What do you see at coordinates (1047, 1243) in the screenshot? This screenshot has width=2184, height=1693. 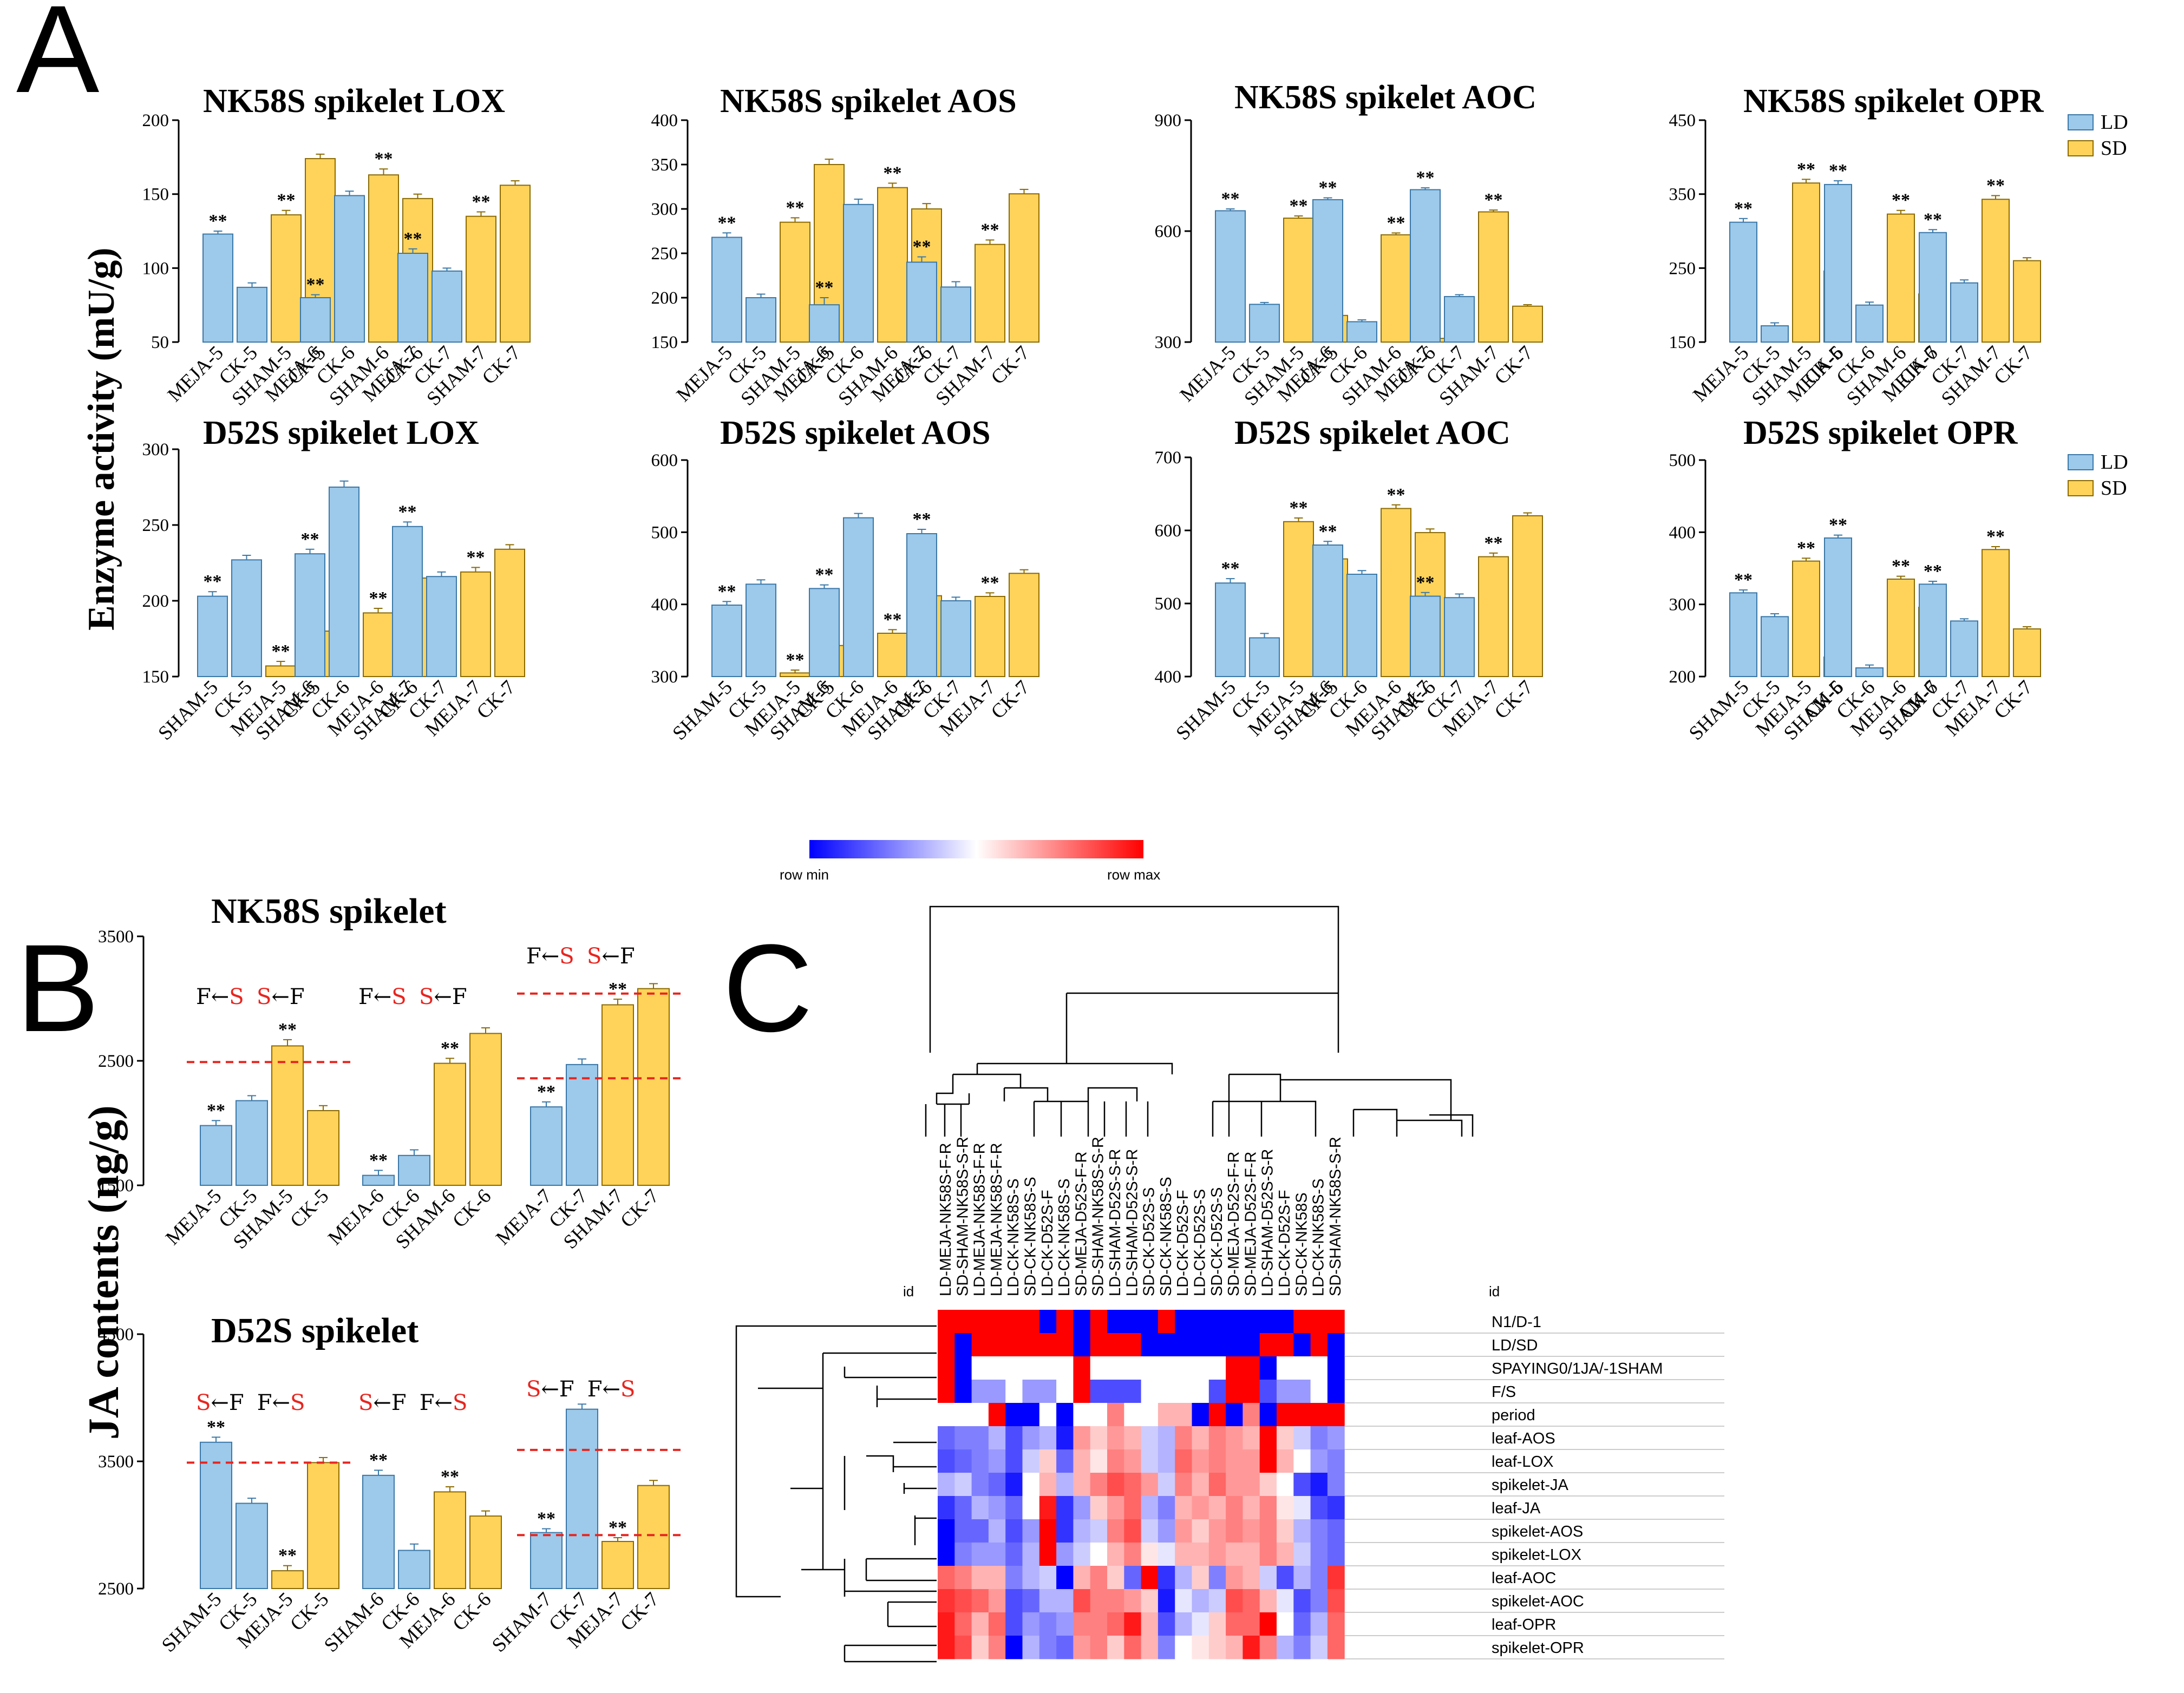 I see `heatmap-column-label: LD-CK-D52S-F` at bounding box center [1047, 1243].